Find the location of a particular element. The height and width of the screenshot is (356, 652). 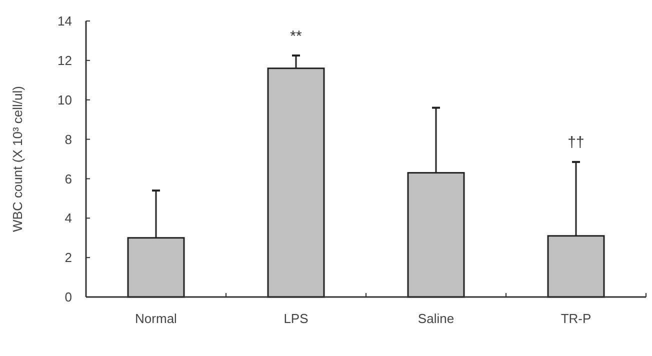

y-tick-label: 10 is located at coordinates (65, 100).